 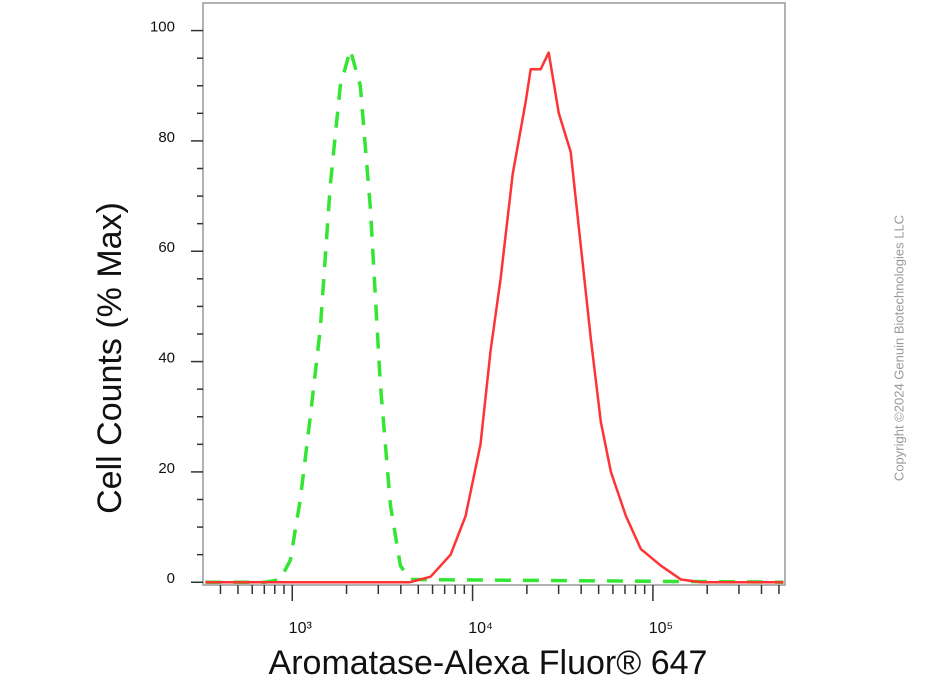 What do you see at coordinates (166, 468) in the screenshot?
I see `y-tick-label: 20` at bounding box center [166, 468].